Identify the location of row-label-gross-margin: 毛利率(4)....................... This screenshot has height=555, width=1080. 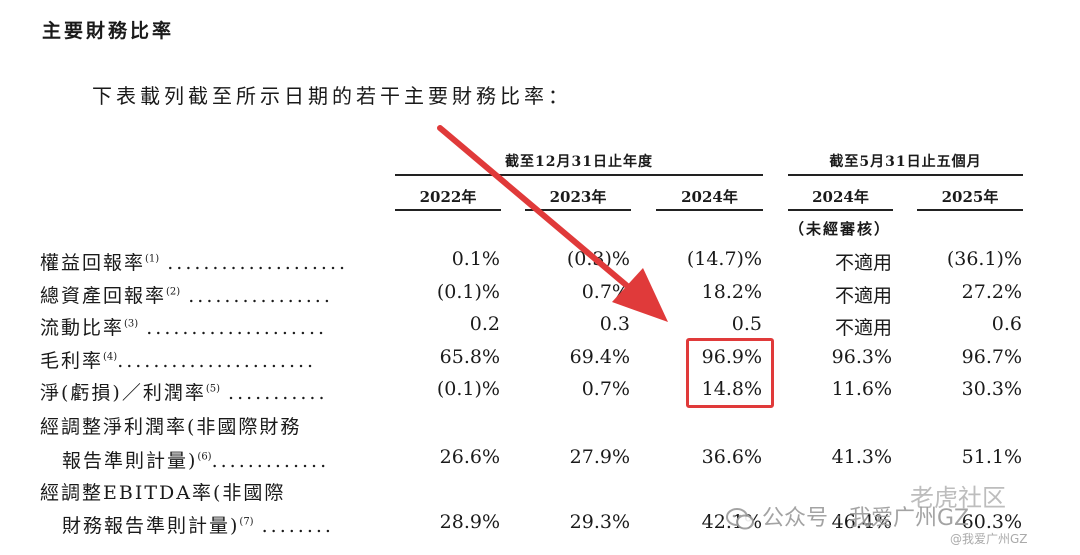
(178, 361).